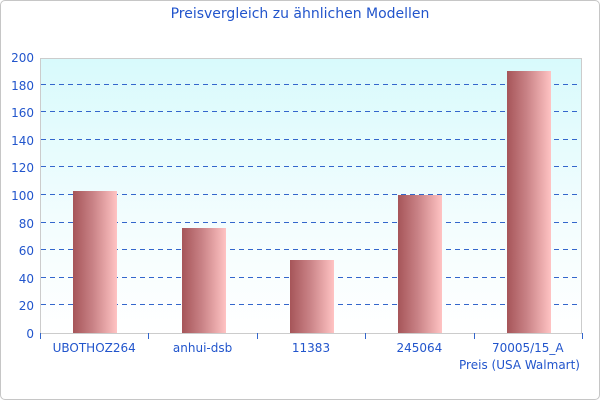 The width and height of the screenshot is (600, 400). I want to click on bar-UBOTHOZ264, so click(95, 261).